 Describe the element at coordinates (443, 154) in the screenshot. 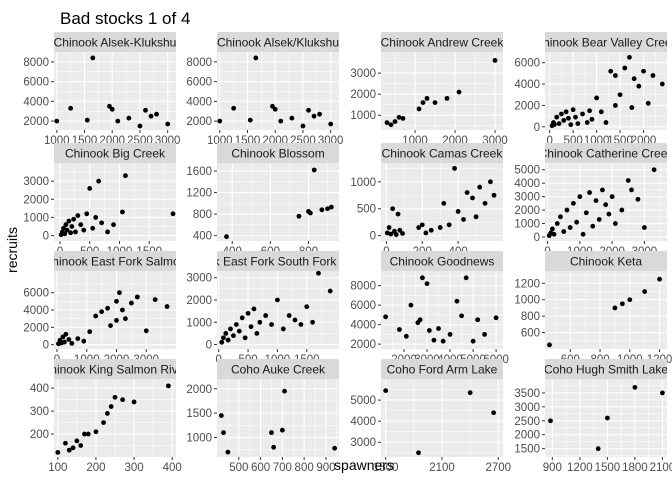

I see `facet-strip-label: Chinook Camas Creek` at that location.